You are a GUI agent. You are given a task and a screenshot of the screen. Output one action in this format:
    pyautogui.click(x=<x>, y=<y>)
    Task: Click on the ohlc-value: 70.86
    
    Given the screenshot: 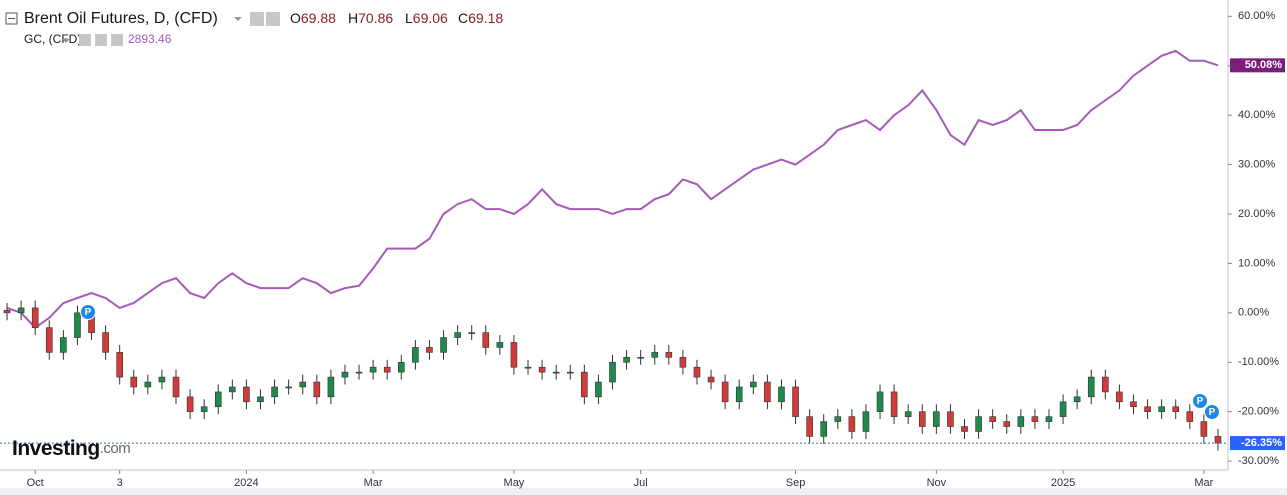 What is the action you would take?
    pyautogui.click(x=375, y=18)
    